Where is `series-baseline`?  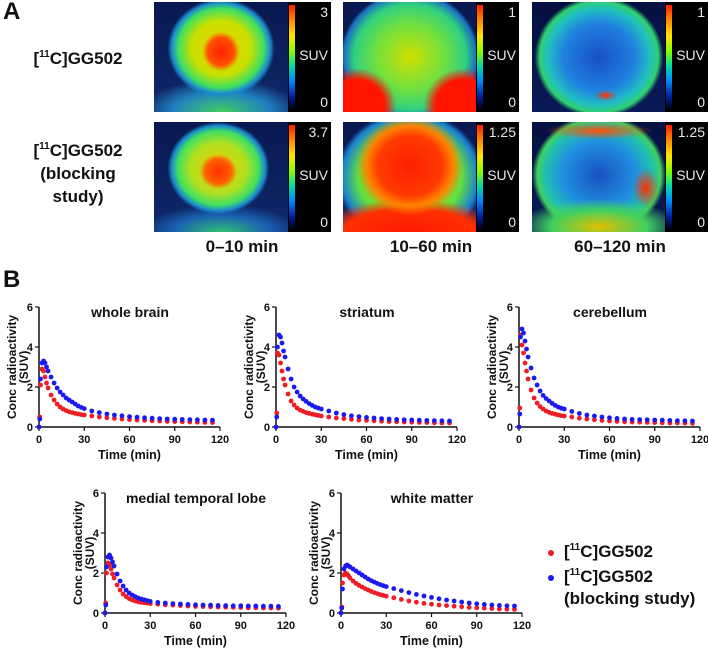
series-baseline is located at coordinates (362, 390).